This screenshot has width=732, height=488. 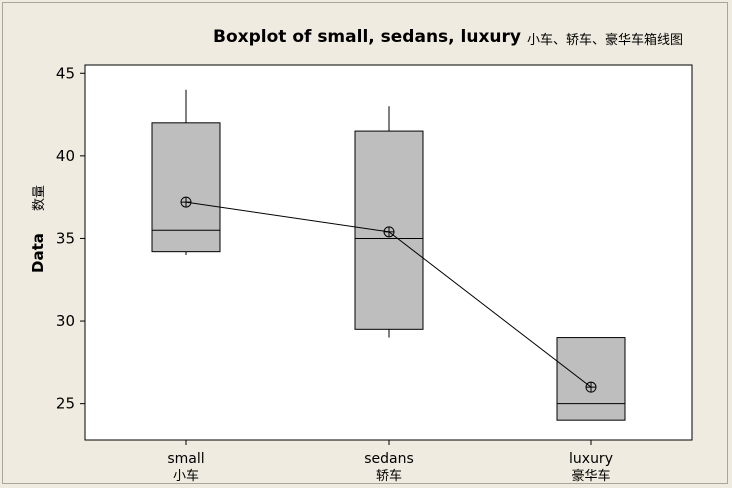 I want to click on y-axis: 25 30 35 40 45, so click(x=70, y=238).